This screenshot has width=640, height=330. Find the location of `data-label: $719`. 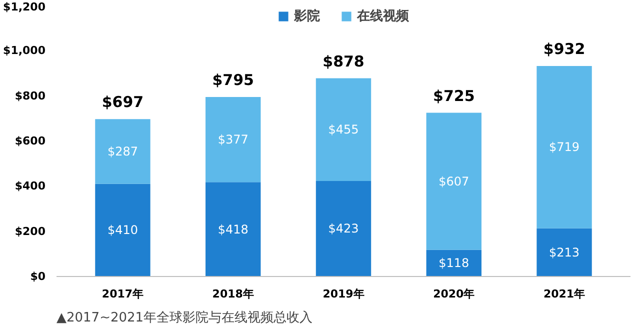

data-label: $719 is located at coordinates (564, 147).